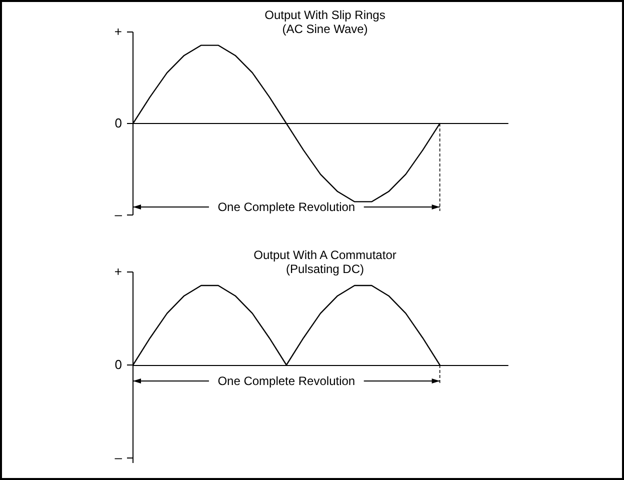 The width and height of the screenshot is (624, 480). I want to click on chart-subtitle: (AC Sine Wave), so click(325, 29).